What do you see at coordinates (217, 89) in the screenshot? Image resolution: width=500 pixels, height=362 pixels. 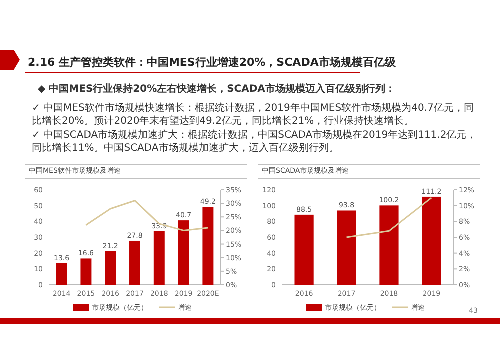 I see `text: ◆ 中国MES行业保持20%左右快速增长，SCADA市场规模迈入百亿级别行列：` at bounding box center [217, 89].